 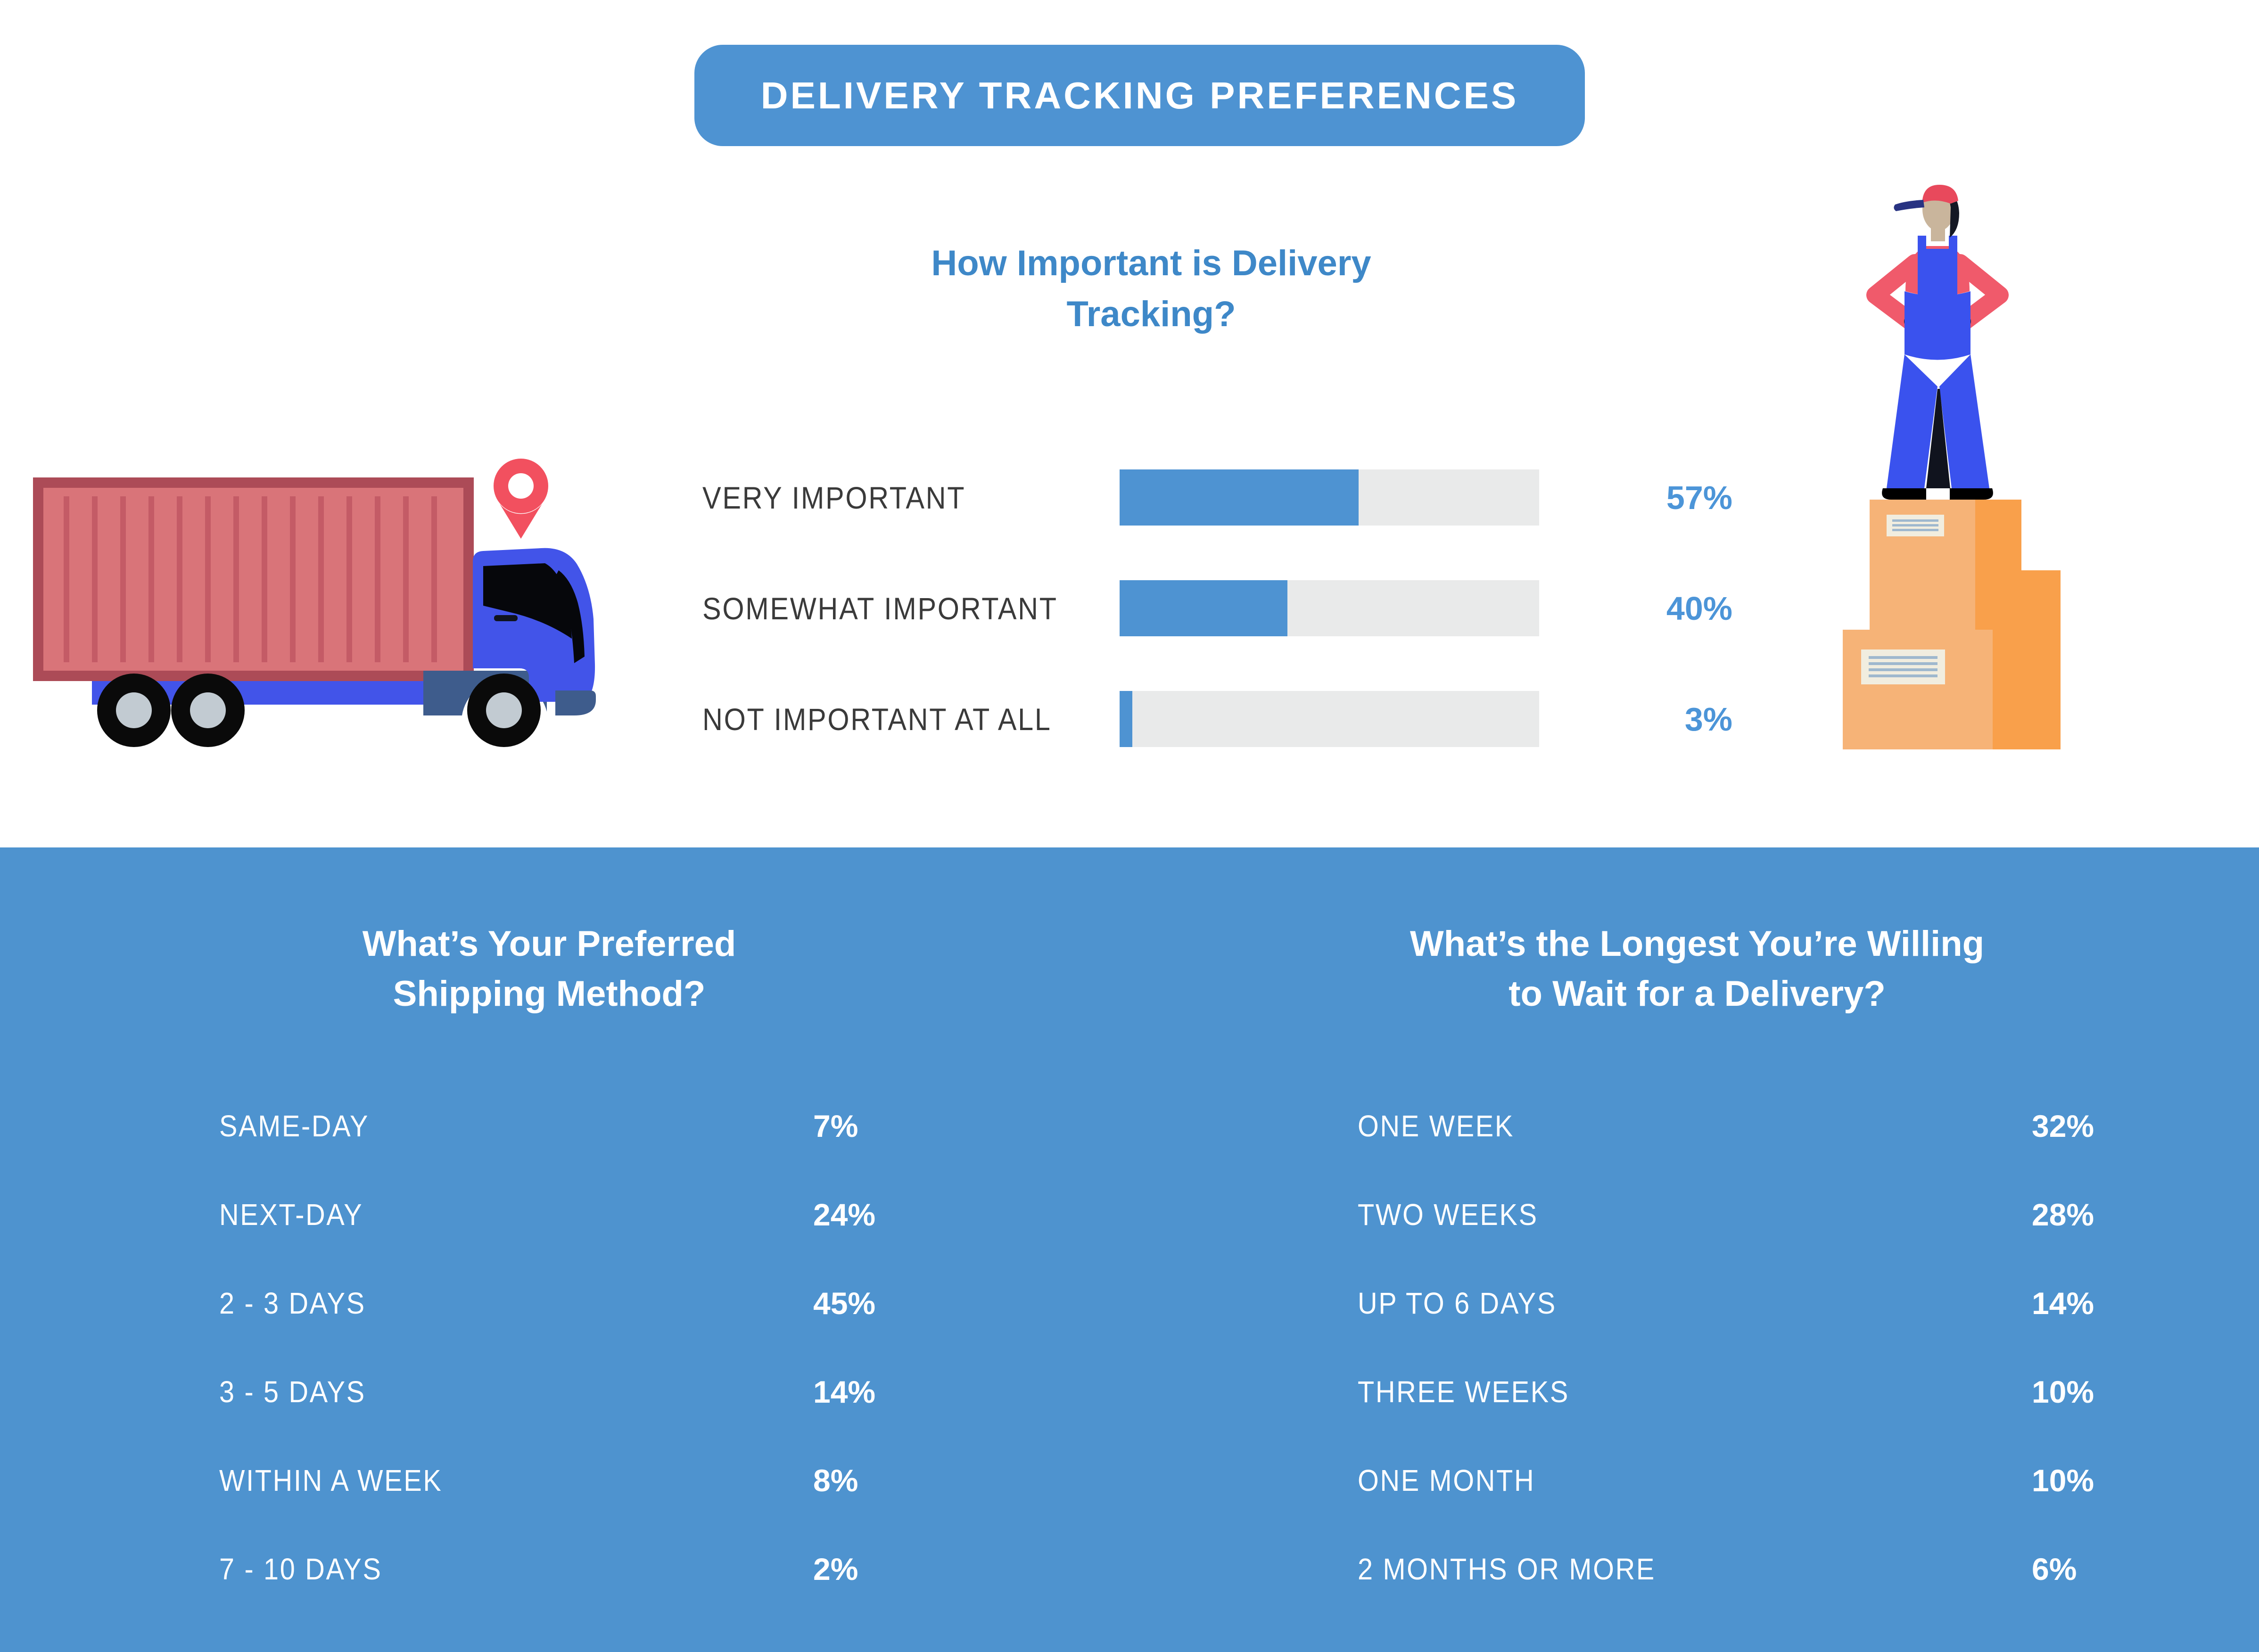 What do you see at coordinates (1737, 1214) in the screenshot?
I see `list-item: TWO WEEKS 28%` at bounding box center [1737, 1214].